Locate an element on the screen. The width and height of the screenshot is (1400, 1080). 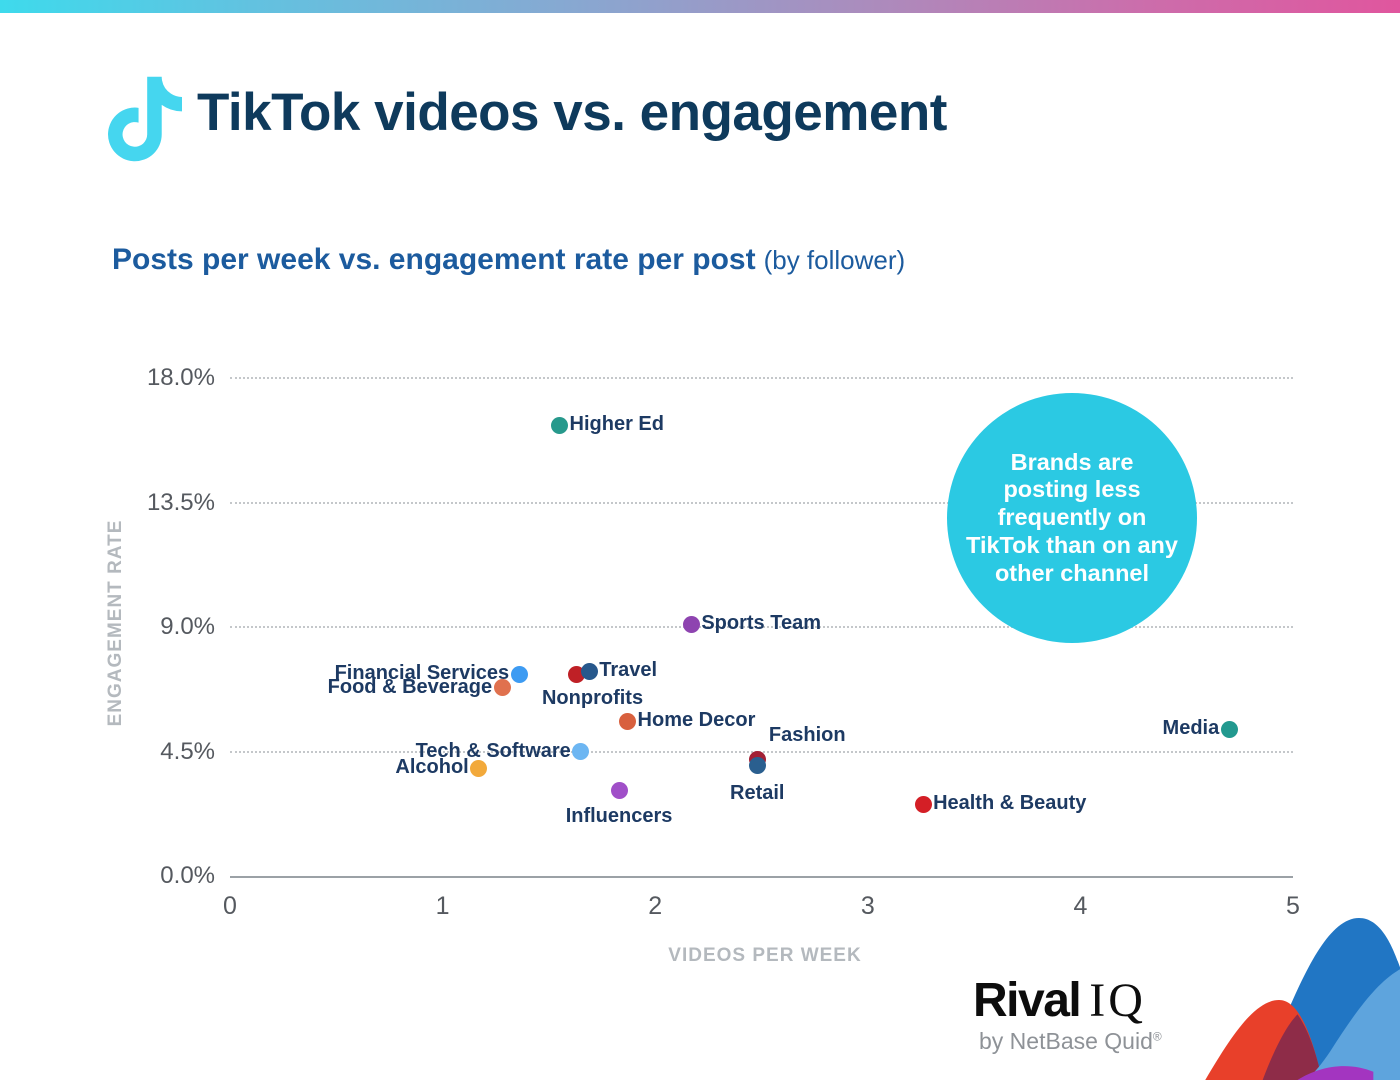
chart-subtitle-suffix: (by follower) is located at coordinates (834, 260).